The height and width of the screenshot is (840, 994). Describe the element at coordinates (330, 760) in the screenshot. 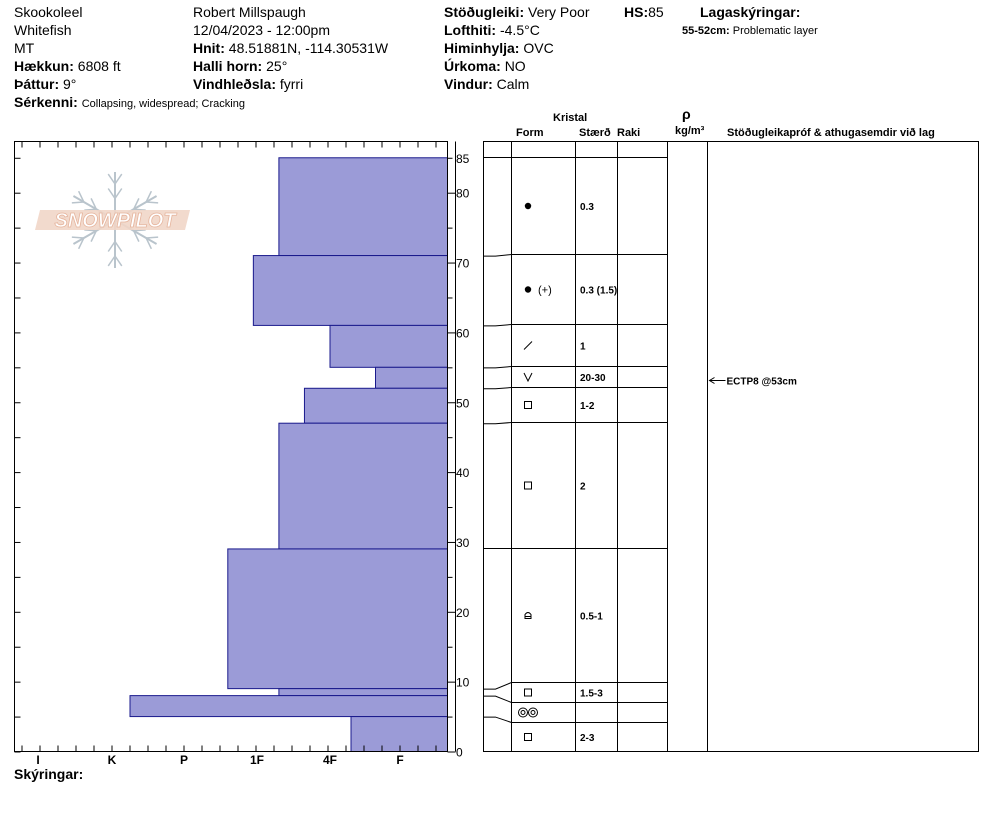

I see `hardness-tick-label: 4F` at that location.